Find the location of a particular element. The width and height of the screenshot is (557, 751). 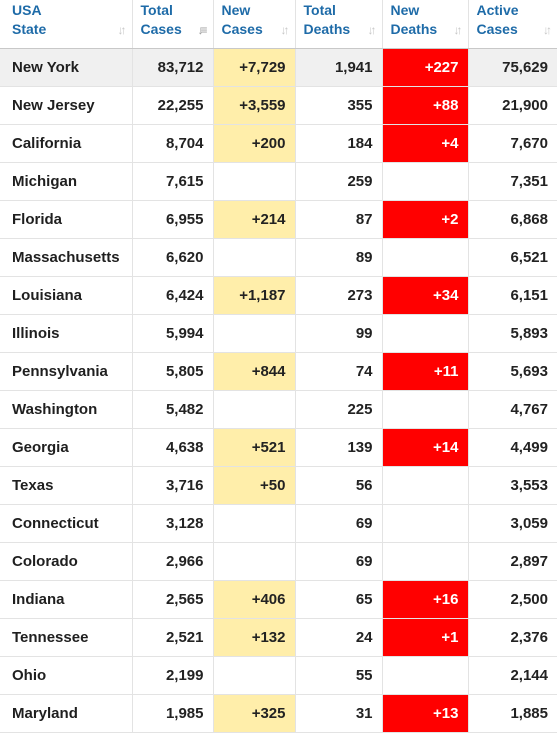

active-cases-cell: 6,868 is located at coordinates (512, 219).